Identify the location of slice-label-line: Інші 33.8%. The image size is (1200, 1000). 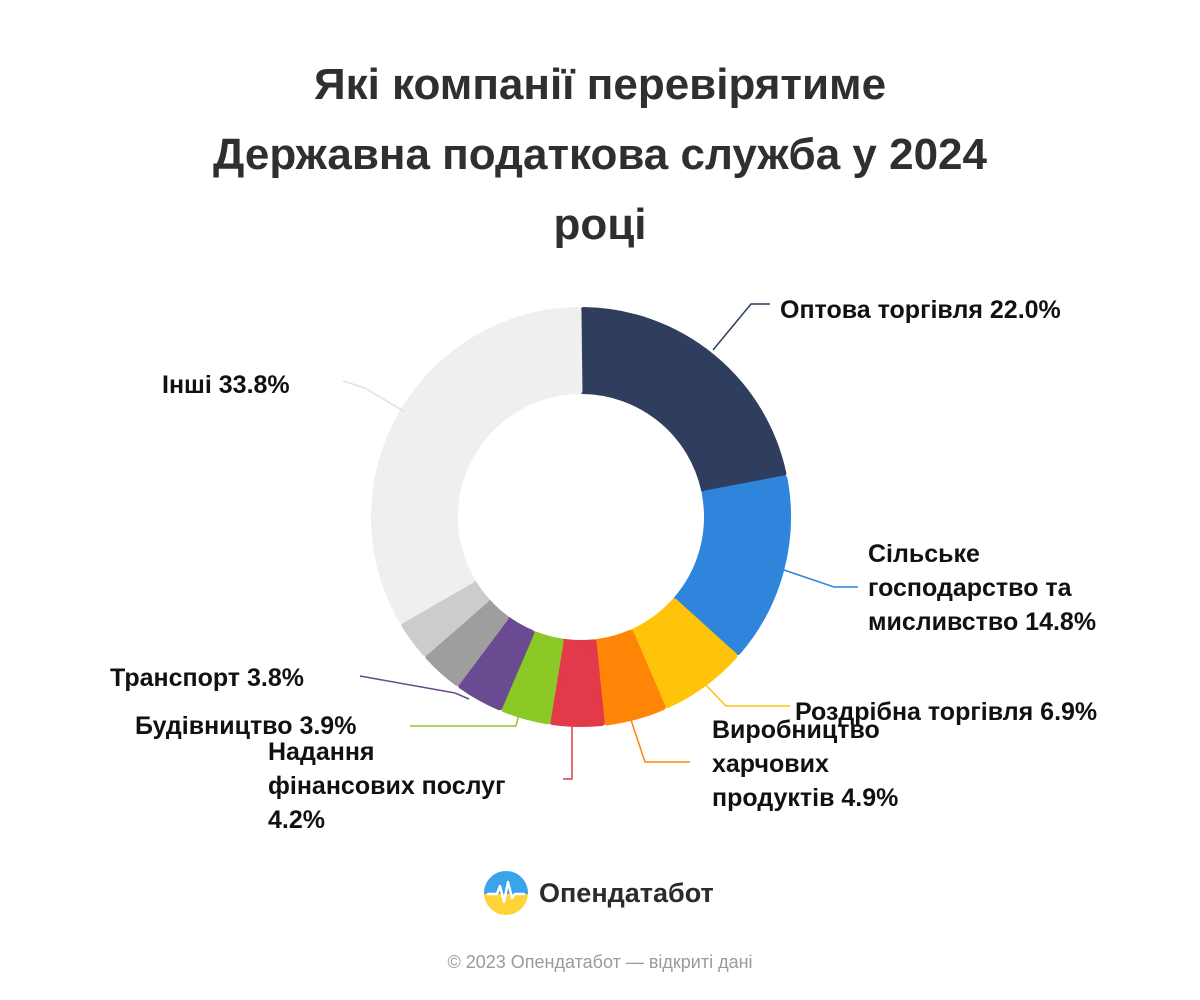
(226, 385).